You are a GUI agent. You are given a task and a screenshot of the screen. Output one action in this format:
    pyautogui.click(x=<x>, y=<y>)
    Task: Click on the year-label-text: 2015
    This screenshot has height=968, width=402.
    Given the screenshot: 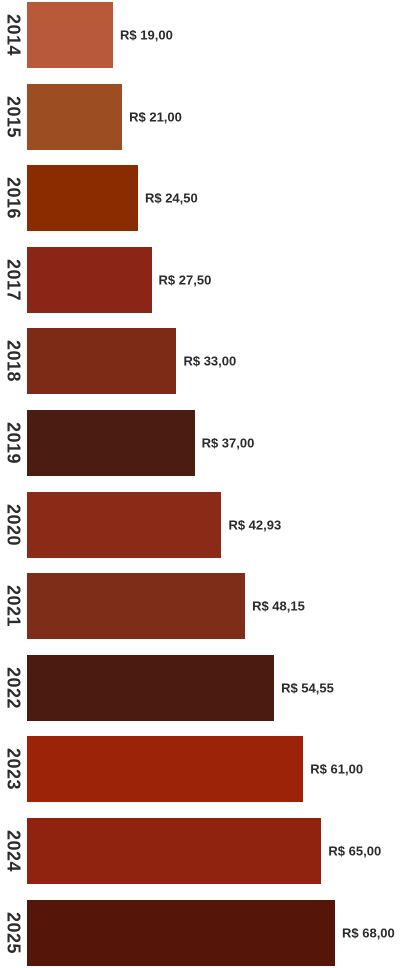 What is the action you would take?
    pyautogui.click(x=13, y=116)
    